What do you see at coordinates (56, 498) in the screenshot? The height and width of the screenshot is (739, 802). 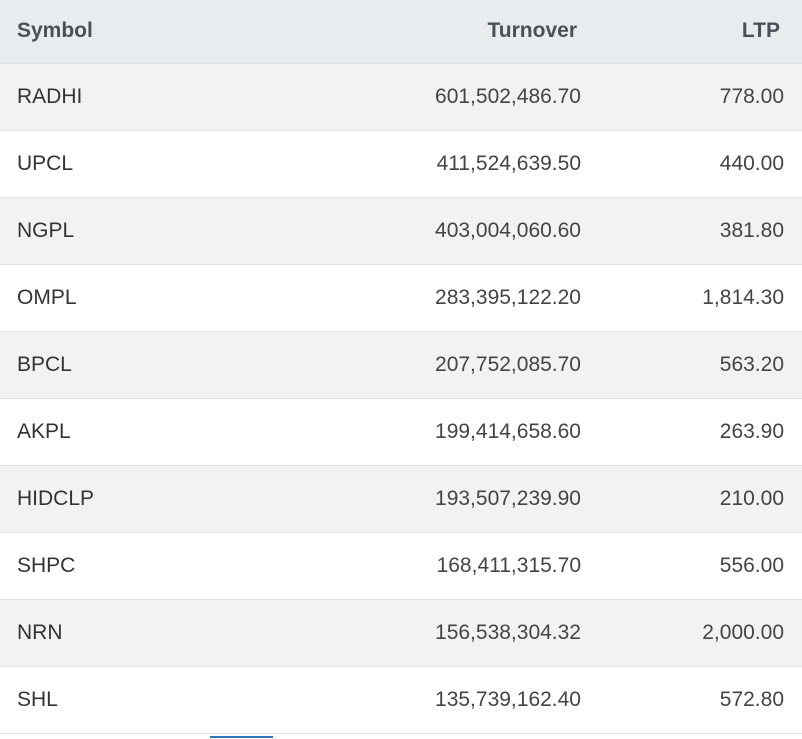 I see `symbol-cell: HIDCLP` at bounding box center [56, 498].